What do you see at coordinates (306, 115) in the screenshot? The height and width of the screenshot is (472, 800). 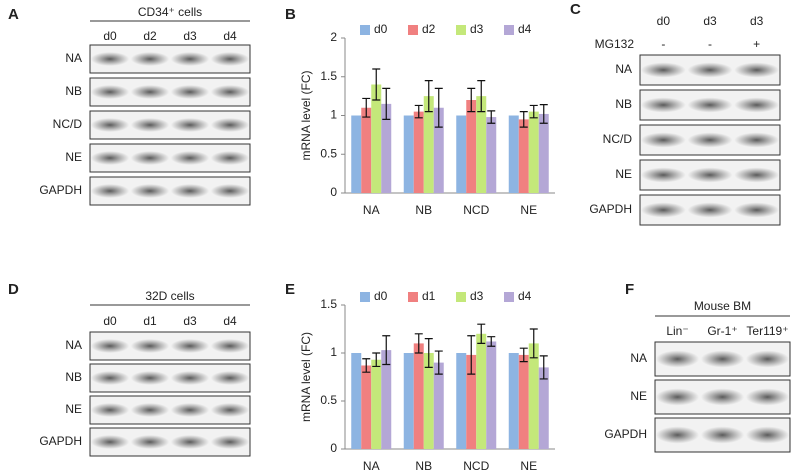 I see `y-axis-label: mRNA level (FC)` at bounding box center [306, 115].